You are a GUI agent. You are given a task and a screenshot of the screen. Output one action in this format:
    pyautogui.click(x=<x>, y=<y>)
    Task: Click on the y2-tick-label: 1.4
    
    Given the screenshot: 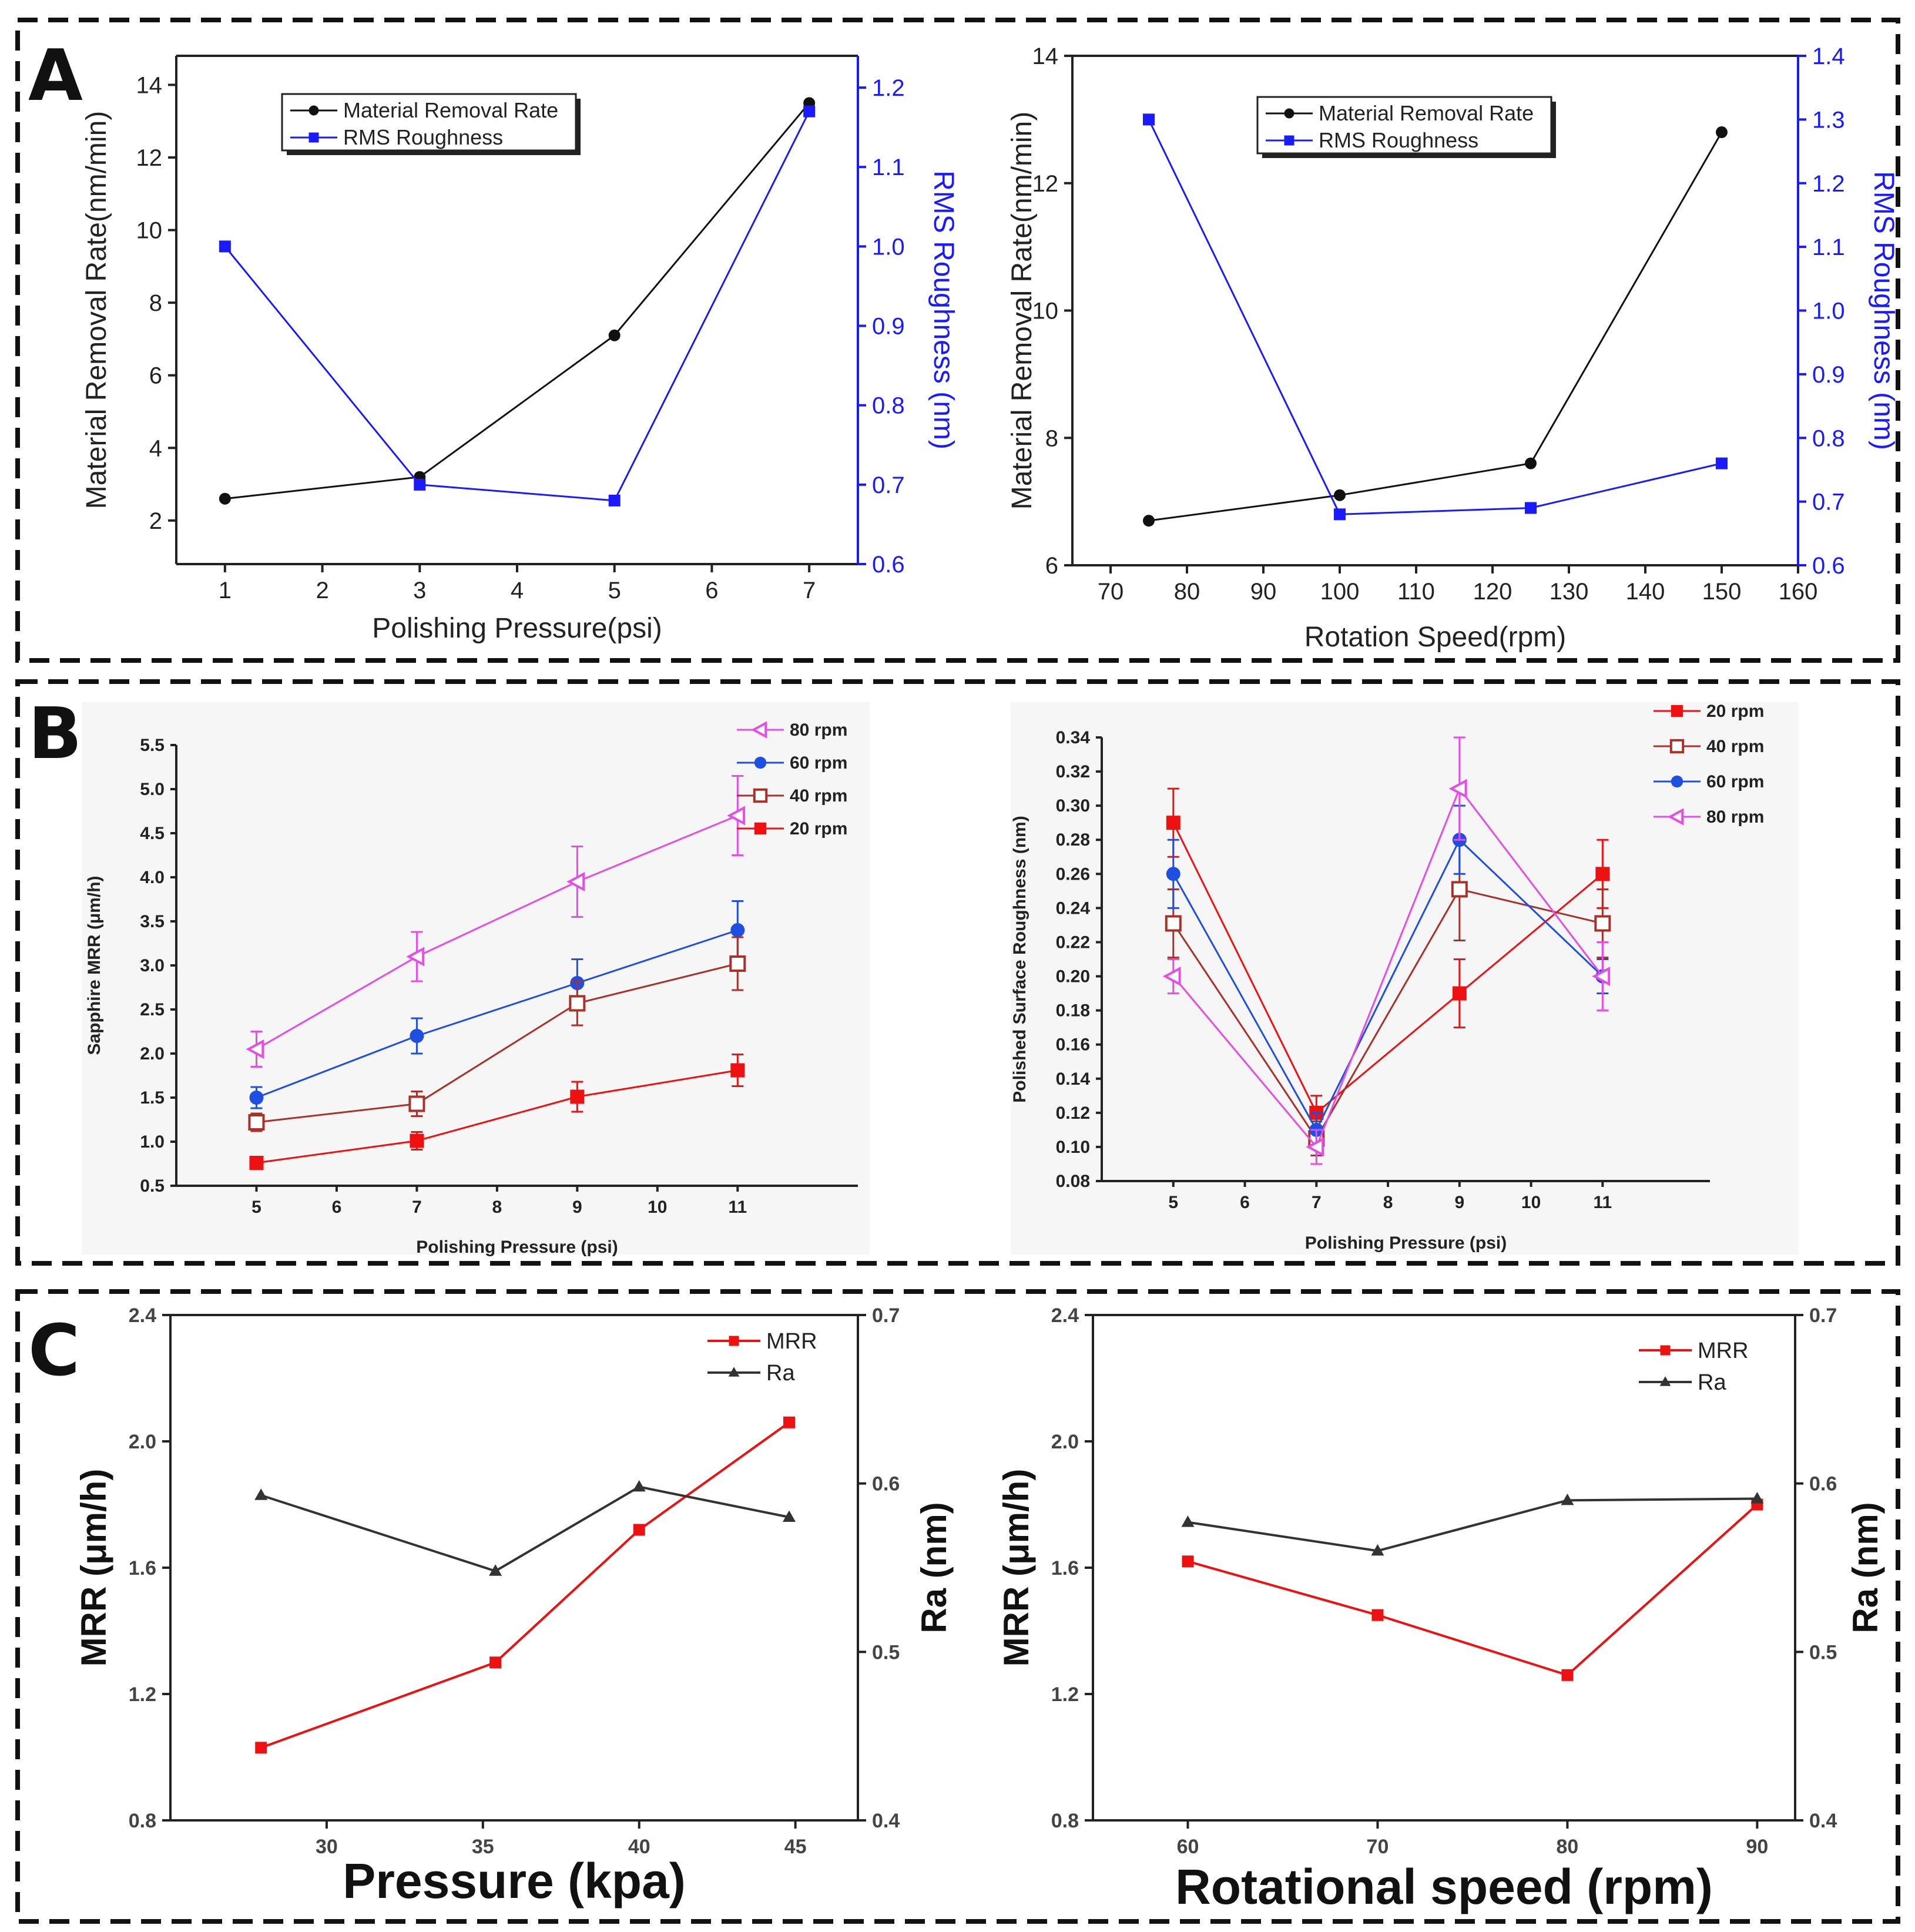 What is the action you would take?
    pyautogui.click(x=1828, y=56)
    